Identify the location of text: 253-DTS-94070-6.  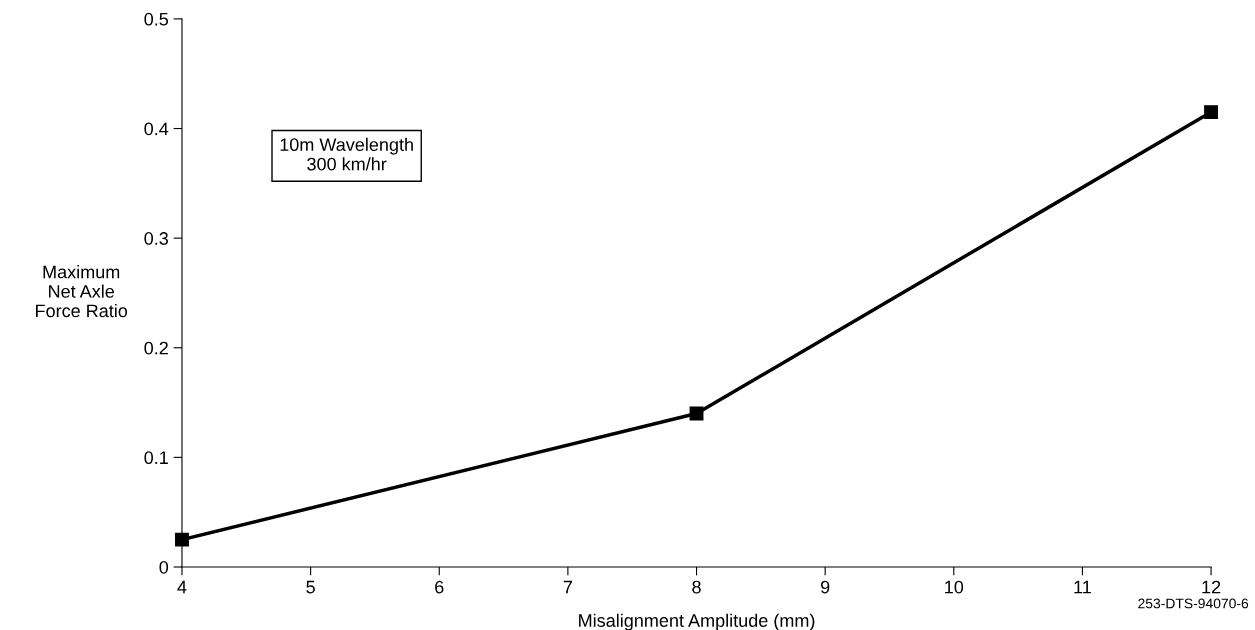
(1193, 603).